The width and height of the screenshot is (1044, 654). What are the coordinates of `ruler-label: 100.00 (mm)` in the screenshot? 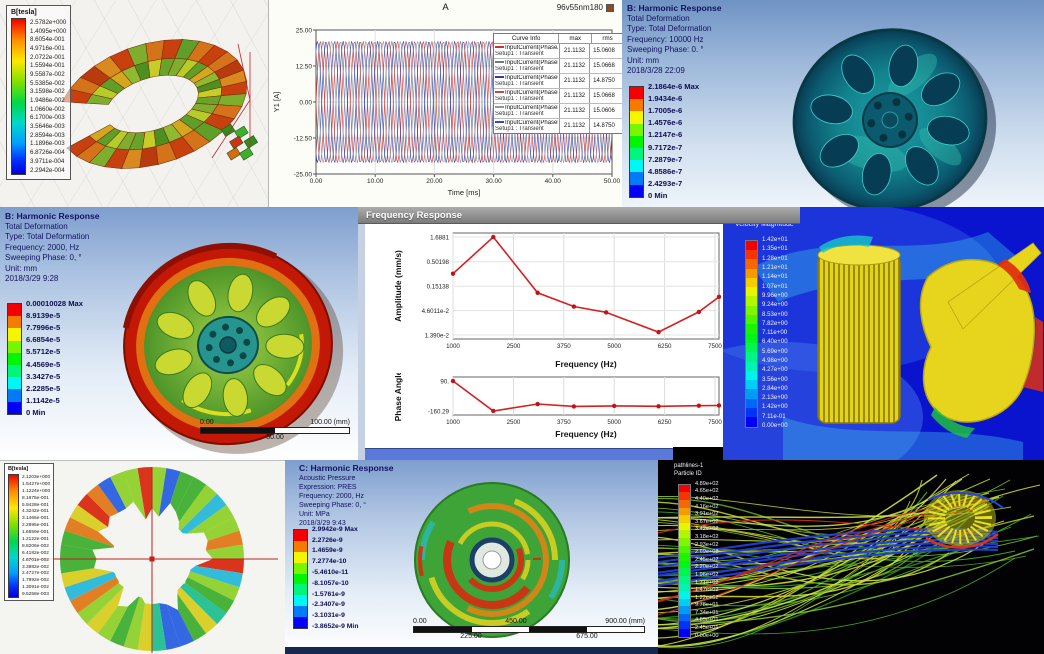 It's located at (330, 422).